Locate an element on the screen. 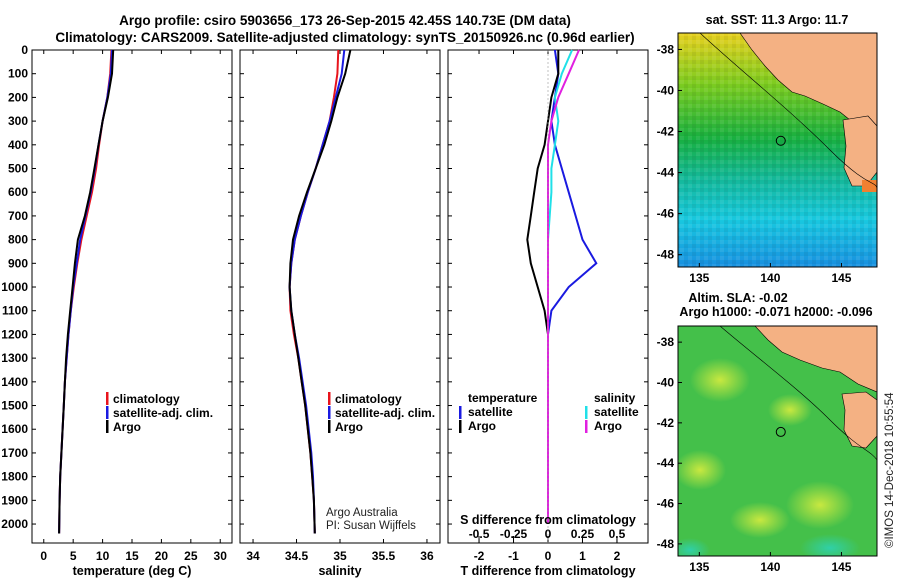 This screenshot has height=580, width=900. salinity-xtick-label: 34 is located at coordinates (253, 556).